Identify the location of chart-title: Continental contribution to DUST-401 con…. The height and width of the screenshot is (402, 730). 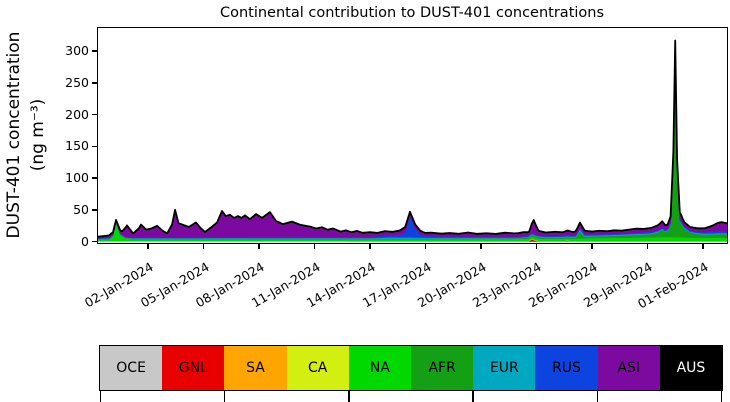
(412, 13).